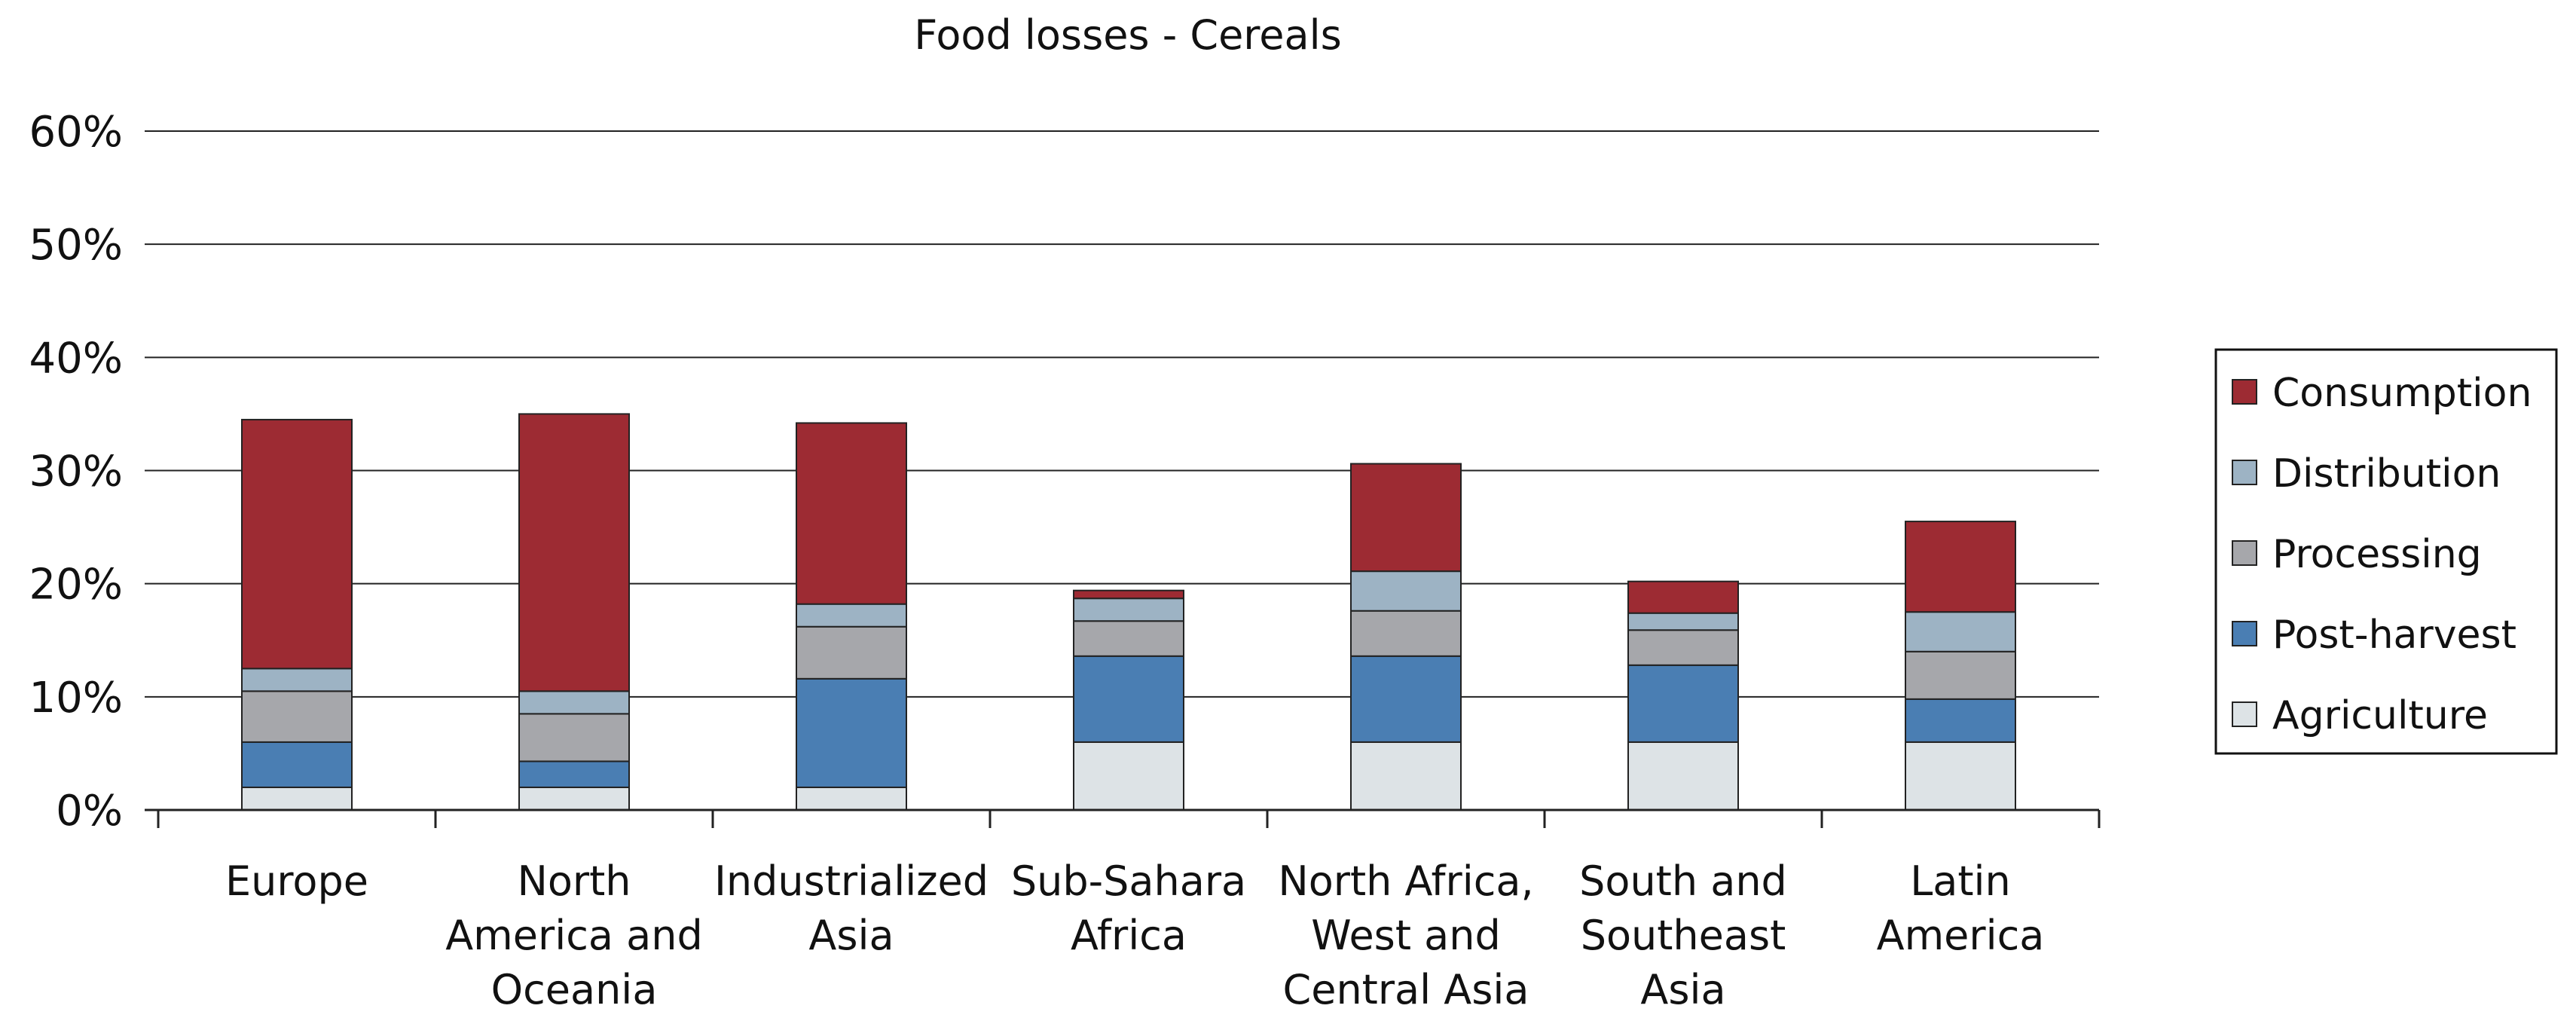 The height and width of the screenshot is (1033, 2576). I want to click on x-tick-label: Latin America, so click(1961, 908).